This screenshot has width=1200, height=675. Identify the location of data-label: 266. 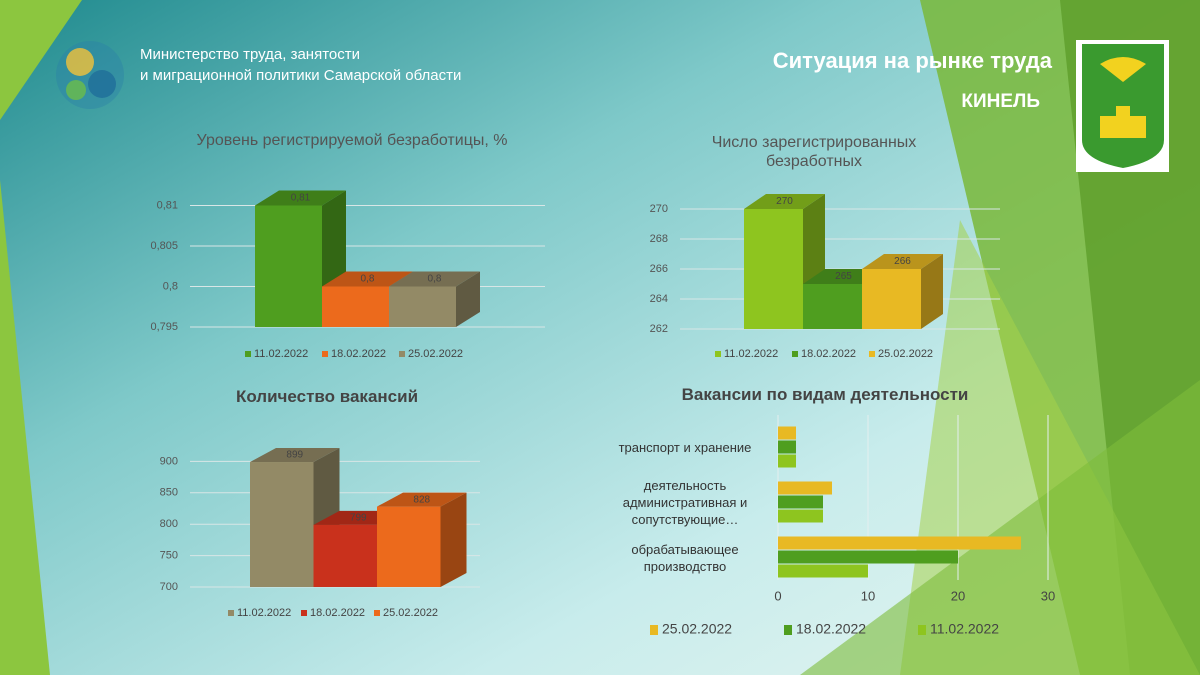
(902, 261).